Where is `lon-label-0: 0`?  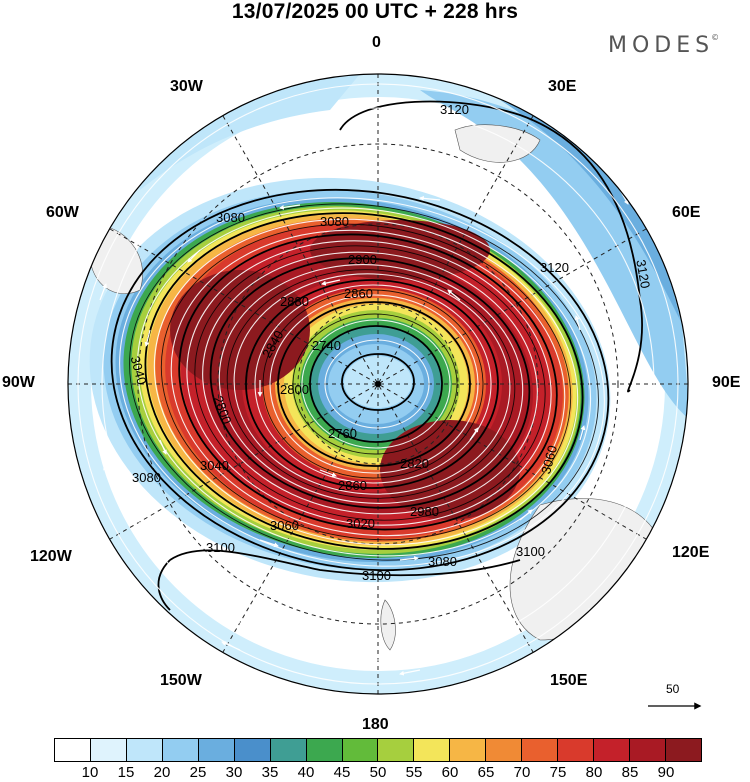
lon-label-0: 0 is located at coordinates (376, 42).